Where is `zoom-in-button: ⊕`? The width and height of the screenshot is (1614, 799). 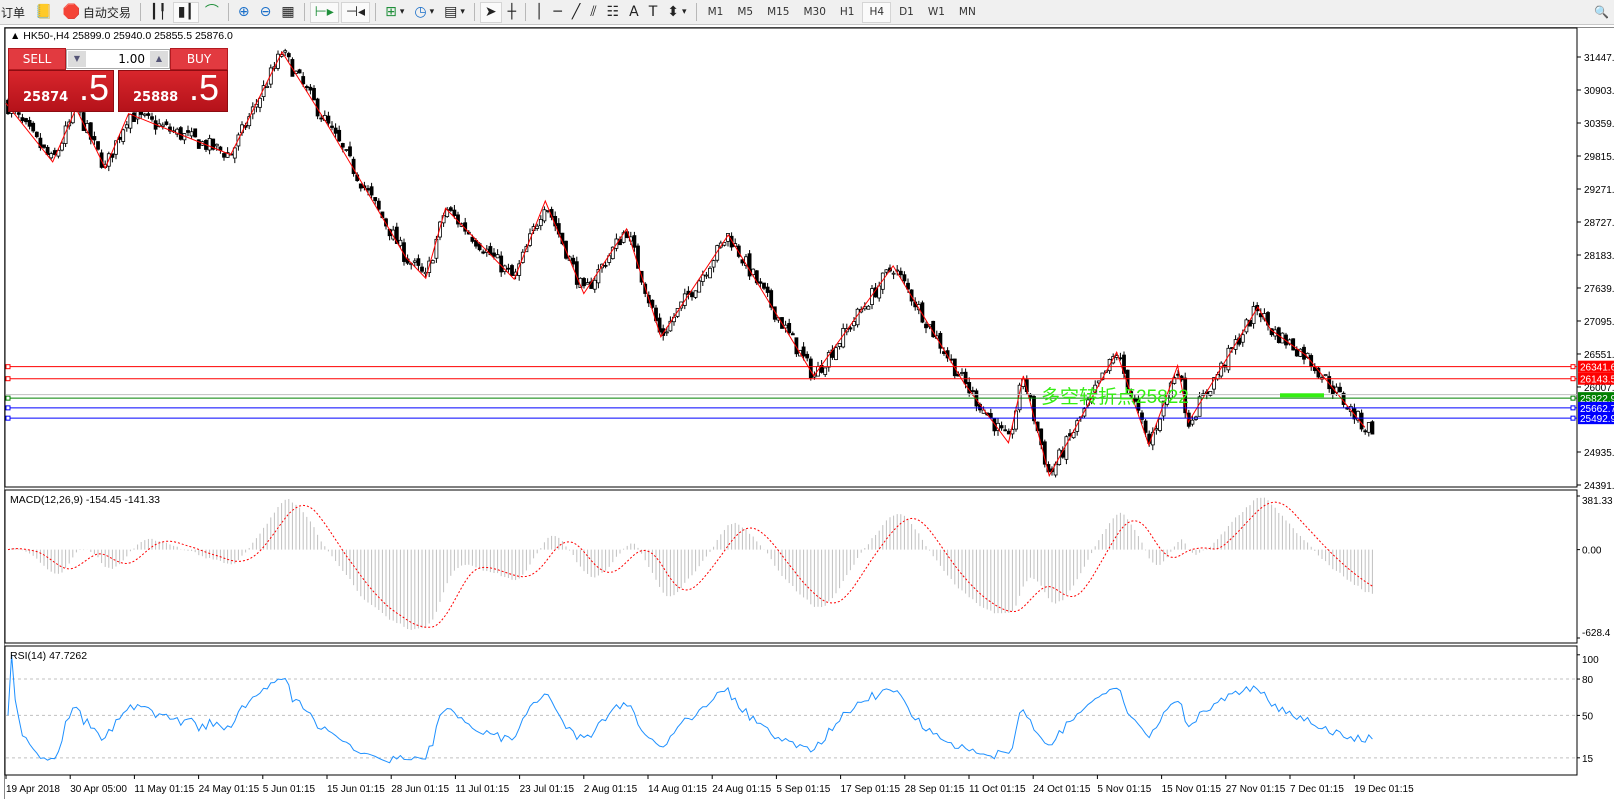 zoom-in-button: ⊕ is located at coordinates (244, 12).